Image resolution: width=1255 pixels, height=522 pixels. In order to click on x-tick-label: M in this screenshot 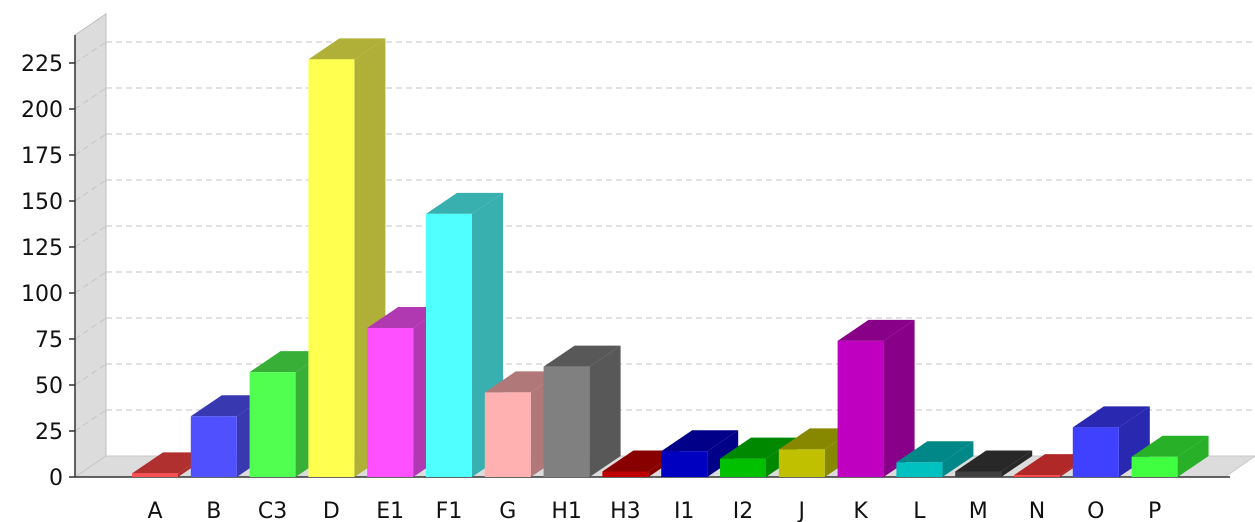, I will do `click(978, 510)`.